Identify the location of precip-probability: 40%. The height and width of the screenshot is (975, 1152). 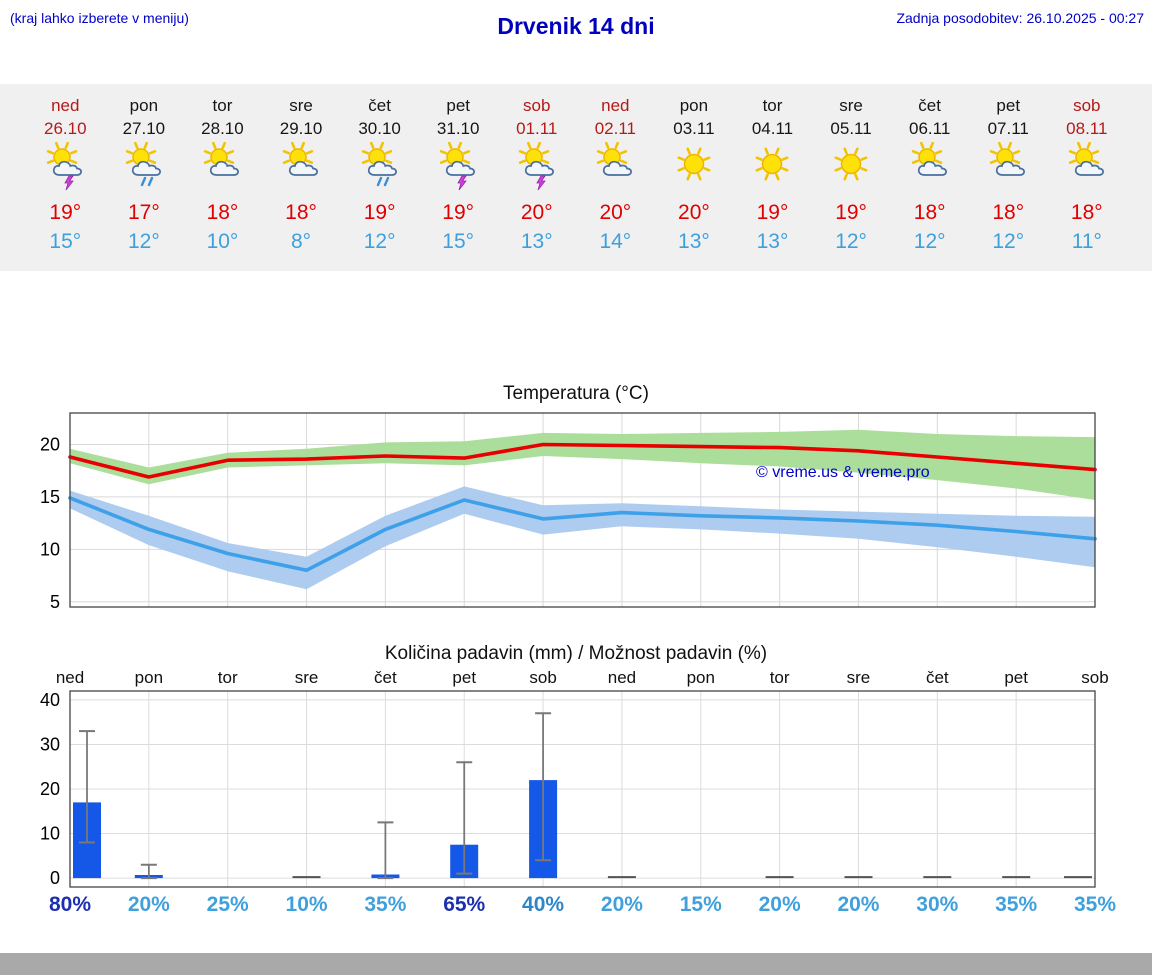
(543, 904).